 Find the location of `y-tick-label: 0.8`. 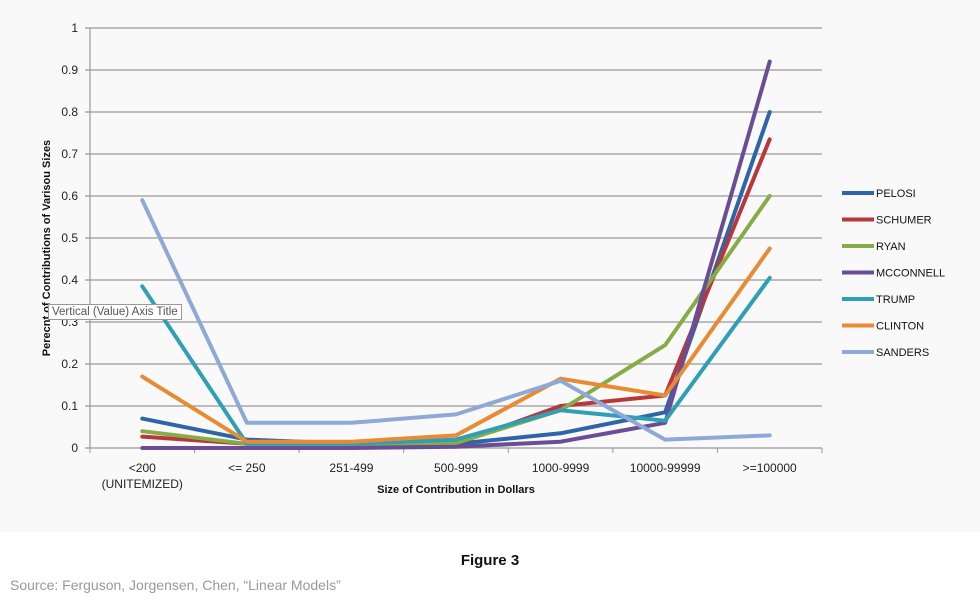

y-tick-label: 0.8 is located at coordinates (69, 112).